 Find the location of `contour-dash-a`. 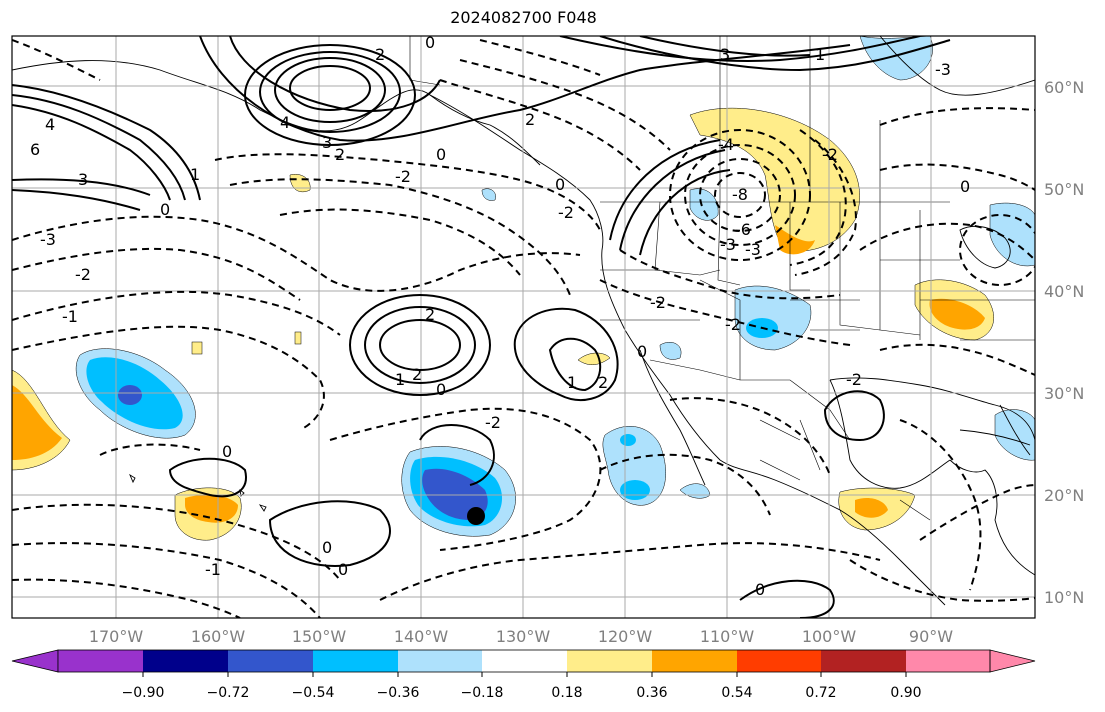

contour-dash-a is located at coordinates (296, 253).